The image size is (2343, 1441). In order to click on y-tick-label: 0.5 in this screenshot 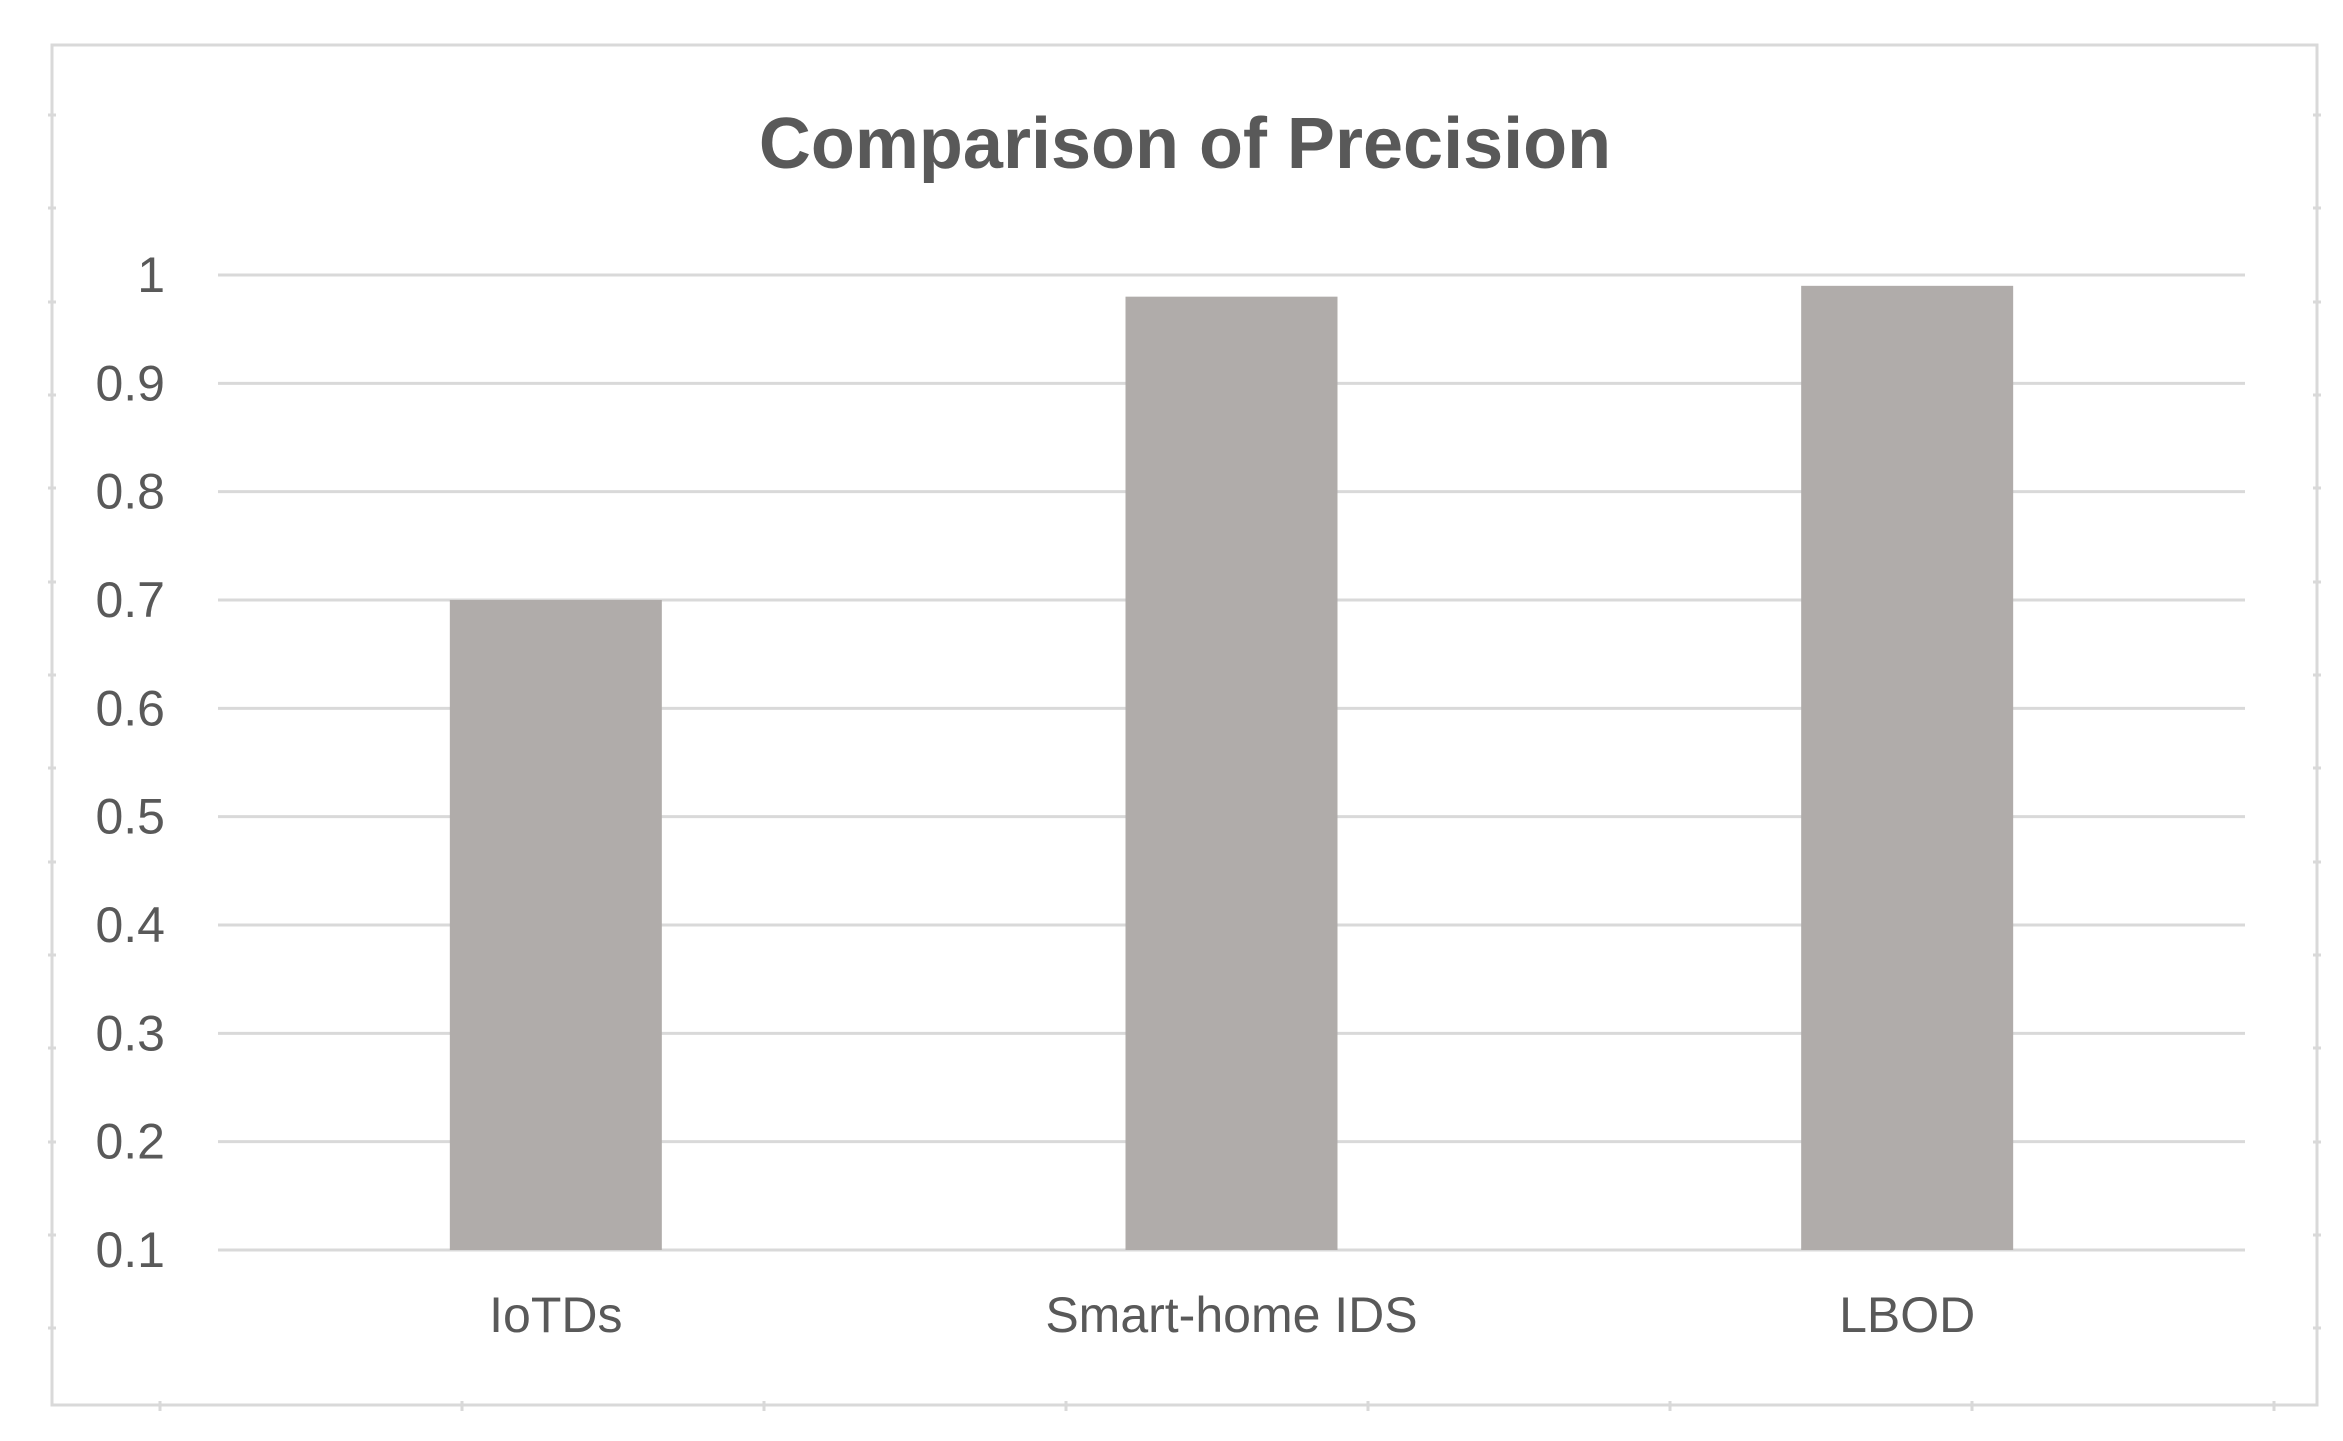, I will do `click(130, 817)`.